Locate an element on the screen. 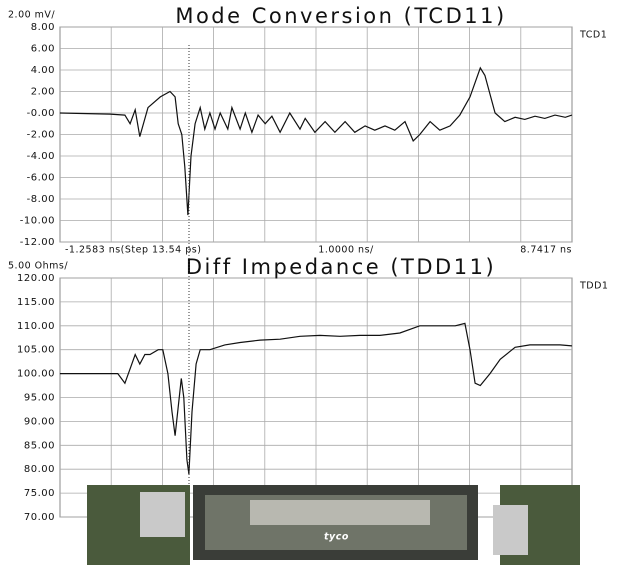 Image resolution: width=624 pixels, height=565 pixels. y-tick-label: -6.00 is located at coordinates (41, 178).